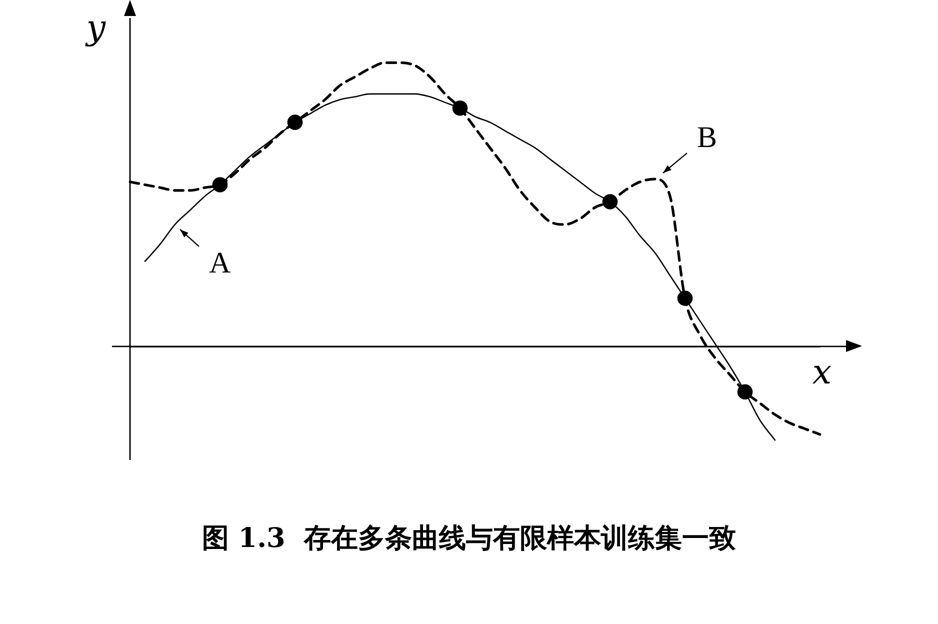  What do you see at coordinates (469, 539) in the screenshot?
I see `text: 图 1.3 存在多条曲线与有限样本训练集一致` at bounding box center [469, 539].